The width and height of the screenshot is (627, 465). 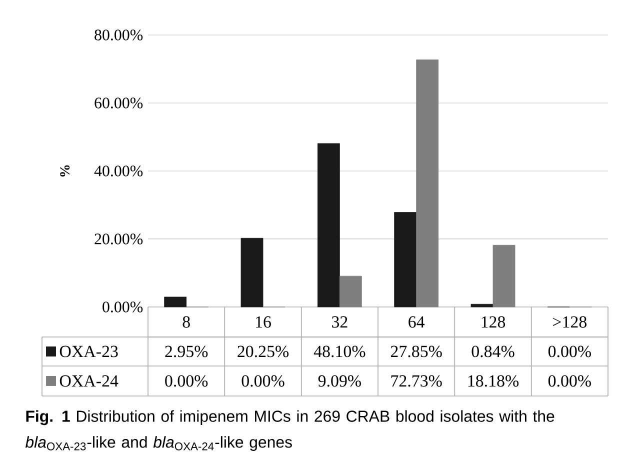 What do you see at coordinates (416, 381) in the screenshot?
I see `data-label: 72.73%` at bounding box center [416, 381].